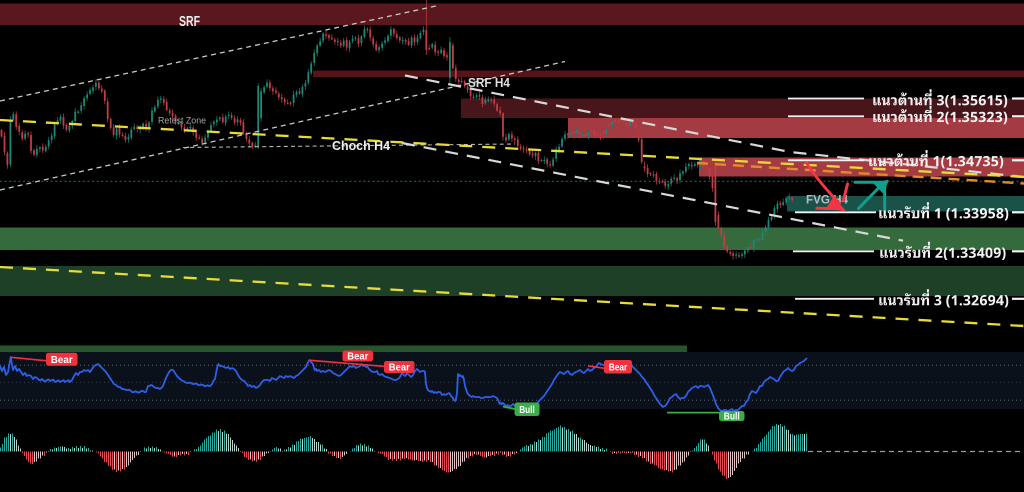 This screenshot has width=1024, height=492. Describe the element at coordinates (182, 121) in the screenshot. I see `svg-text: Retest Zone` at that location.